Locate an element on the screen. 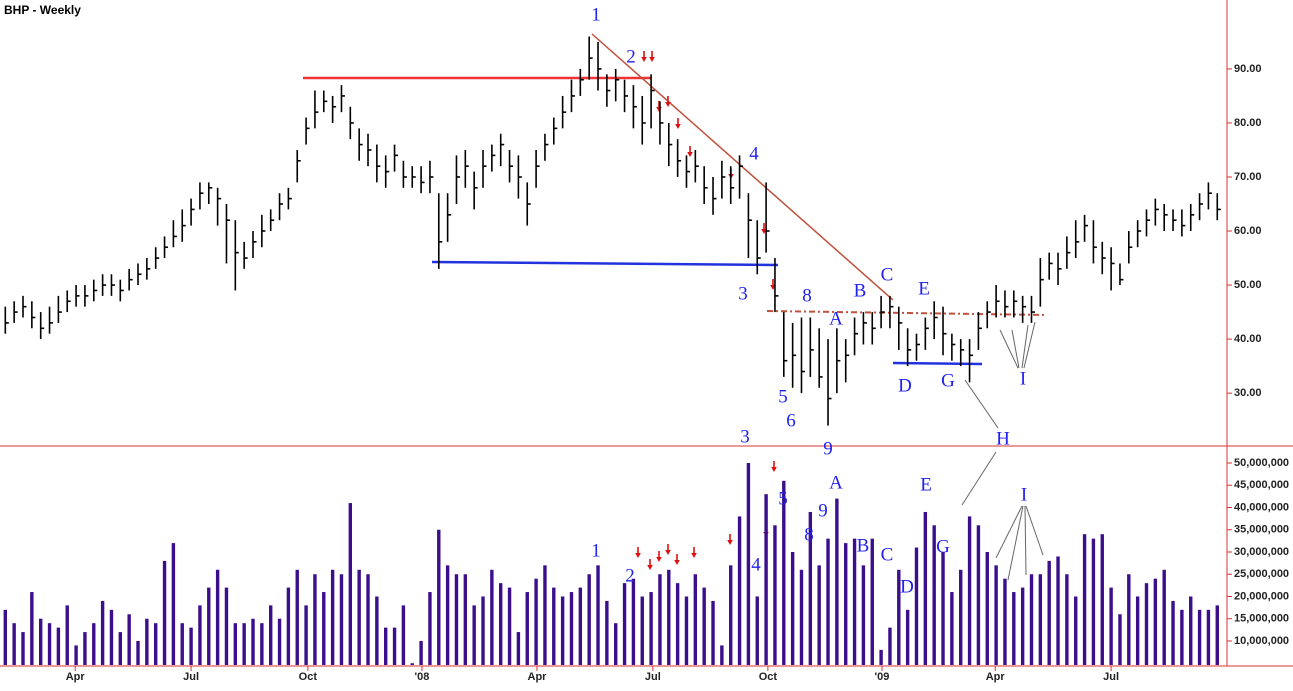 Image resolution: width=1293 pixels, height=691 pixels. annotation-label: B is located at coordinates (863, 545).